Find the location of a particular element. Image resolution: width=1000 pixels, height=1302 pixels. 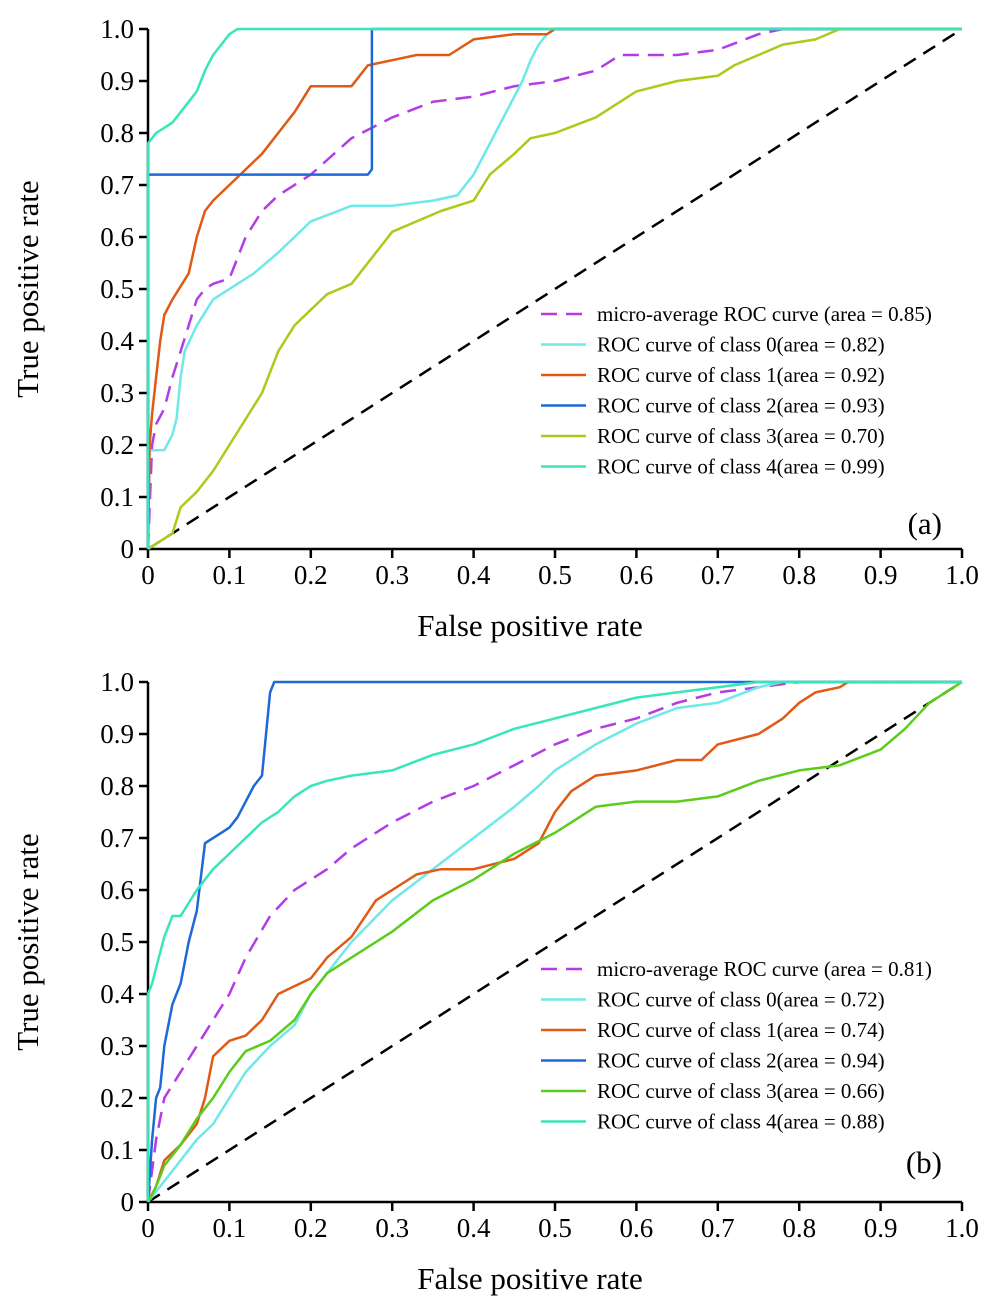

legend-entry-label: ROC curve of class 1(area = 0.92) is located at coordinates (741, 375).